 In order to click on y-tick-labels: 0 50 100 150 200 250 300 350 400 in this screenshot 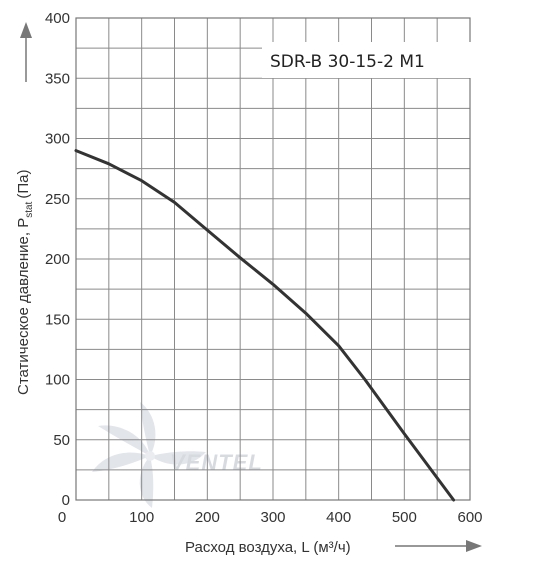, I will do `click(57, 259)`.